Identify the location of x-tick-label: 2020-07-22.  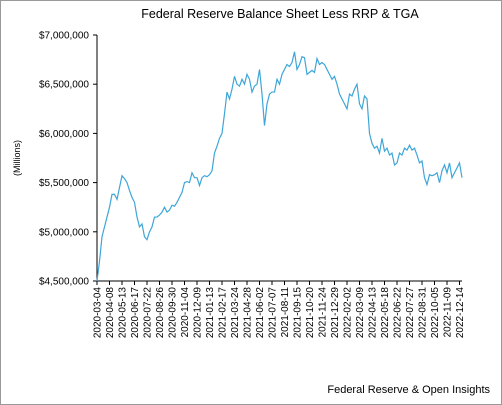
(148, 313).